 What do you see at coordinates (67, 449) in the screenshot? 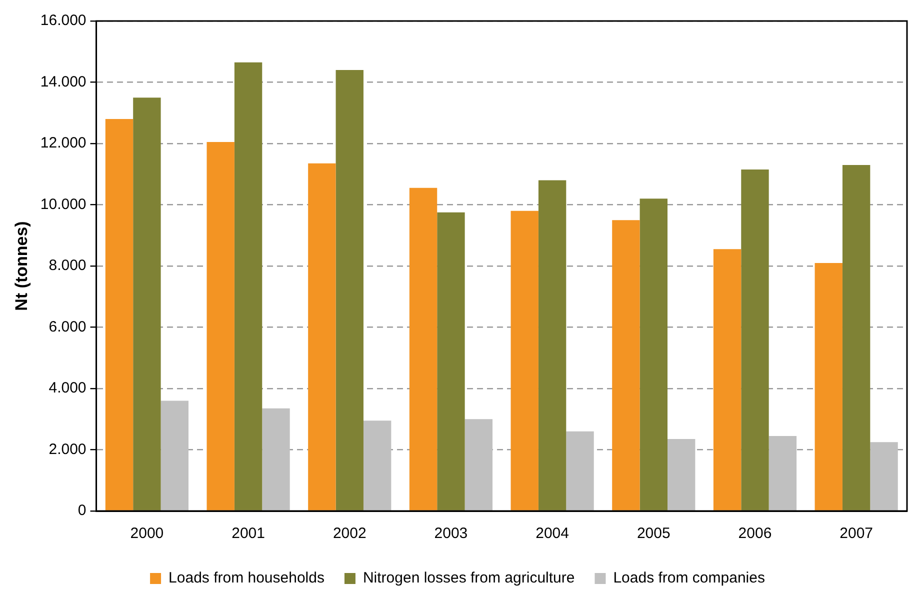
I see `y-tick-label: 2.000` at bounding box center [67, 449].